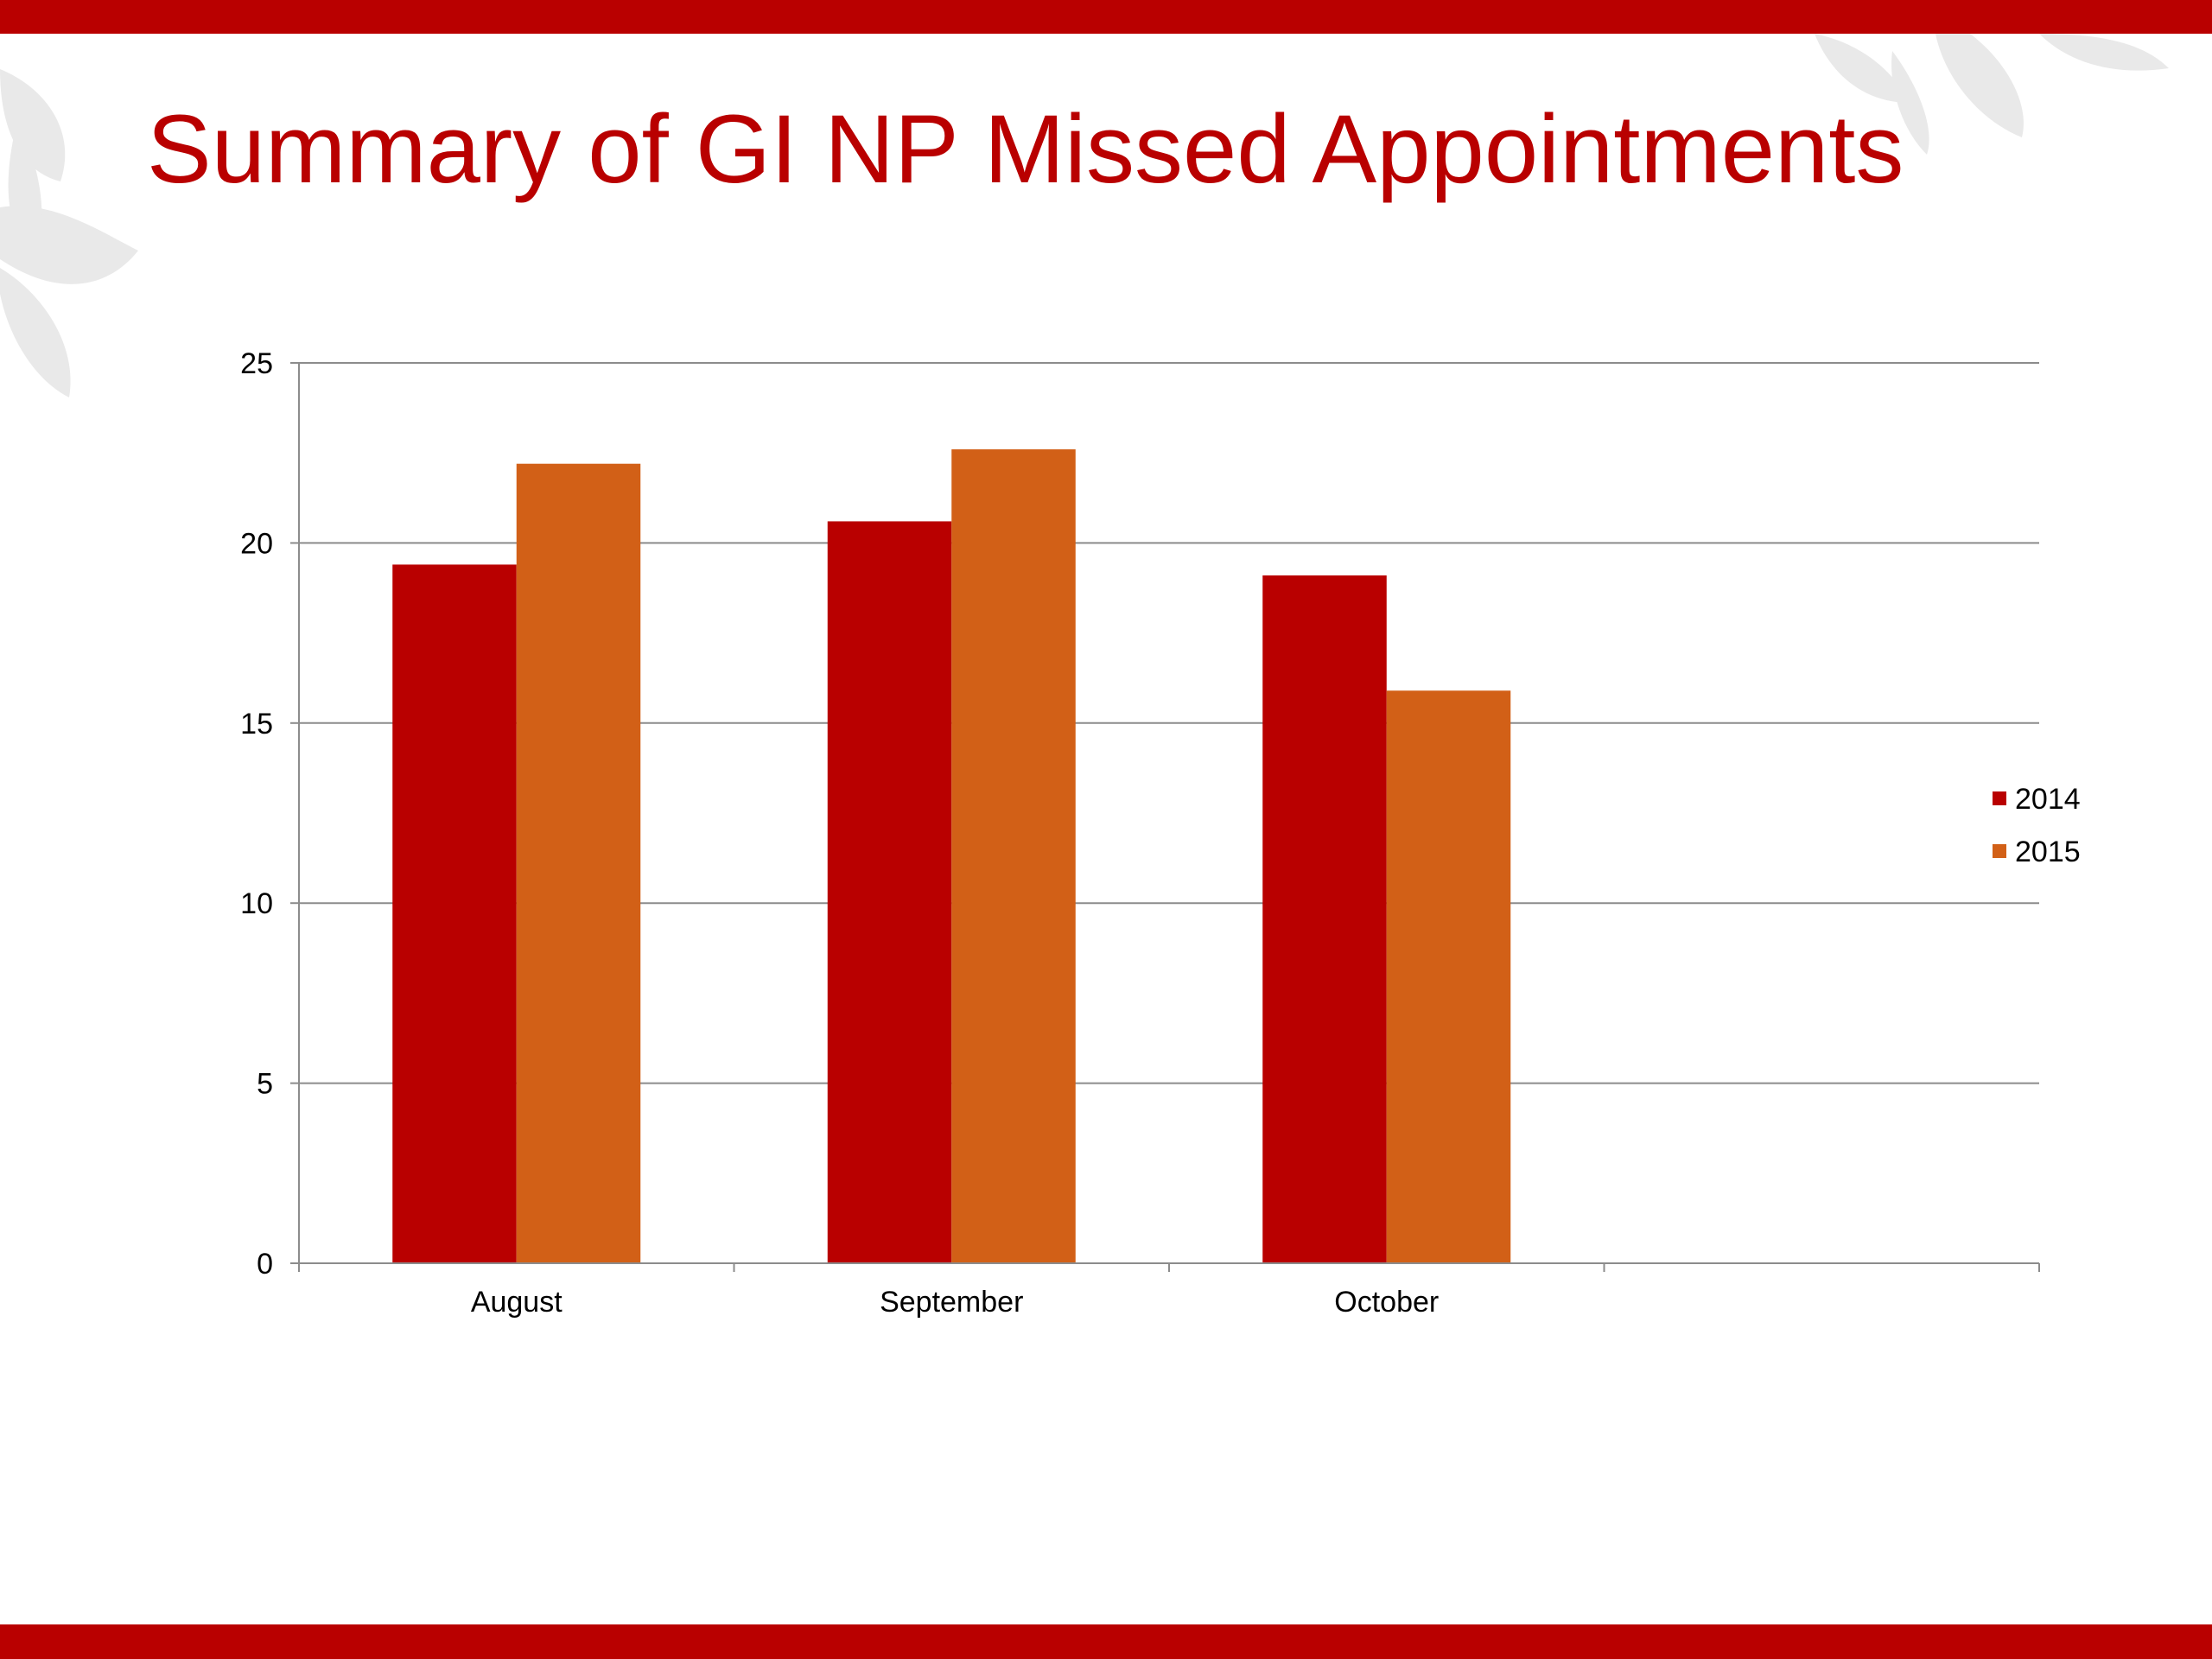 The image size is (2212, 1659). I want to click on x-tick-label: August, so click(517, 1302).